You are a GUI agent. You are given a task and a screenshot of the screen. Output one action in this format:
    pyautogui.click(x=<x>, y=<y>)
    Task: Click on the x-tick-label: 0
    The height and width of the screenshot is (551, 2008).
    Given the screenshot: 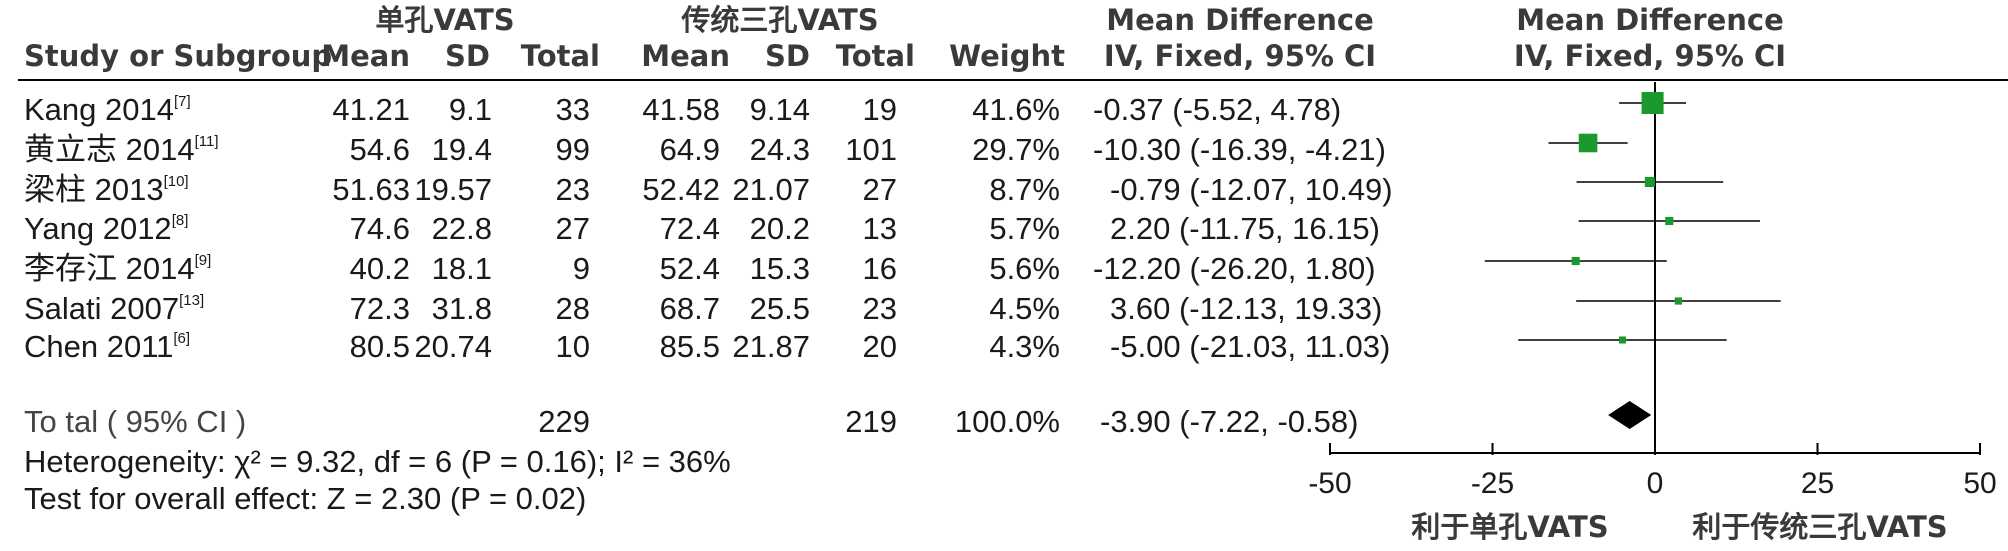 What is the action you would take?
    pyautogui.click(x=1655, y=483)
    